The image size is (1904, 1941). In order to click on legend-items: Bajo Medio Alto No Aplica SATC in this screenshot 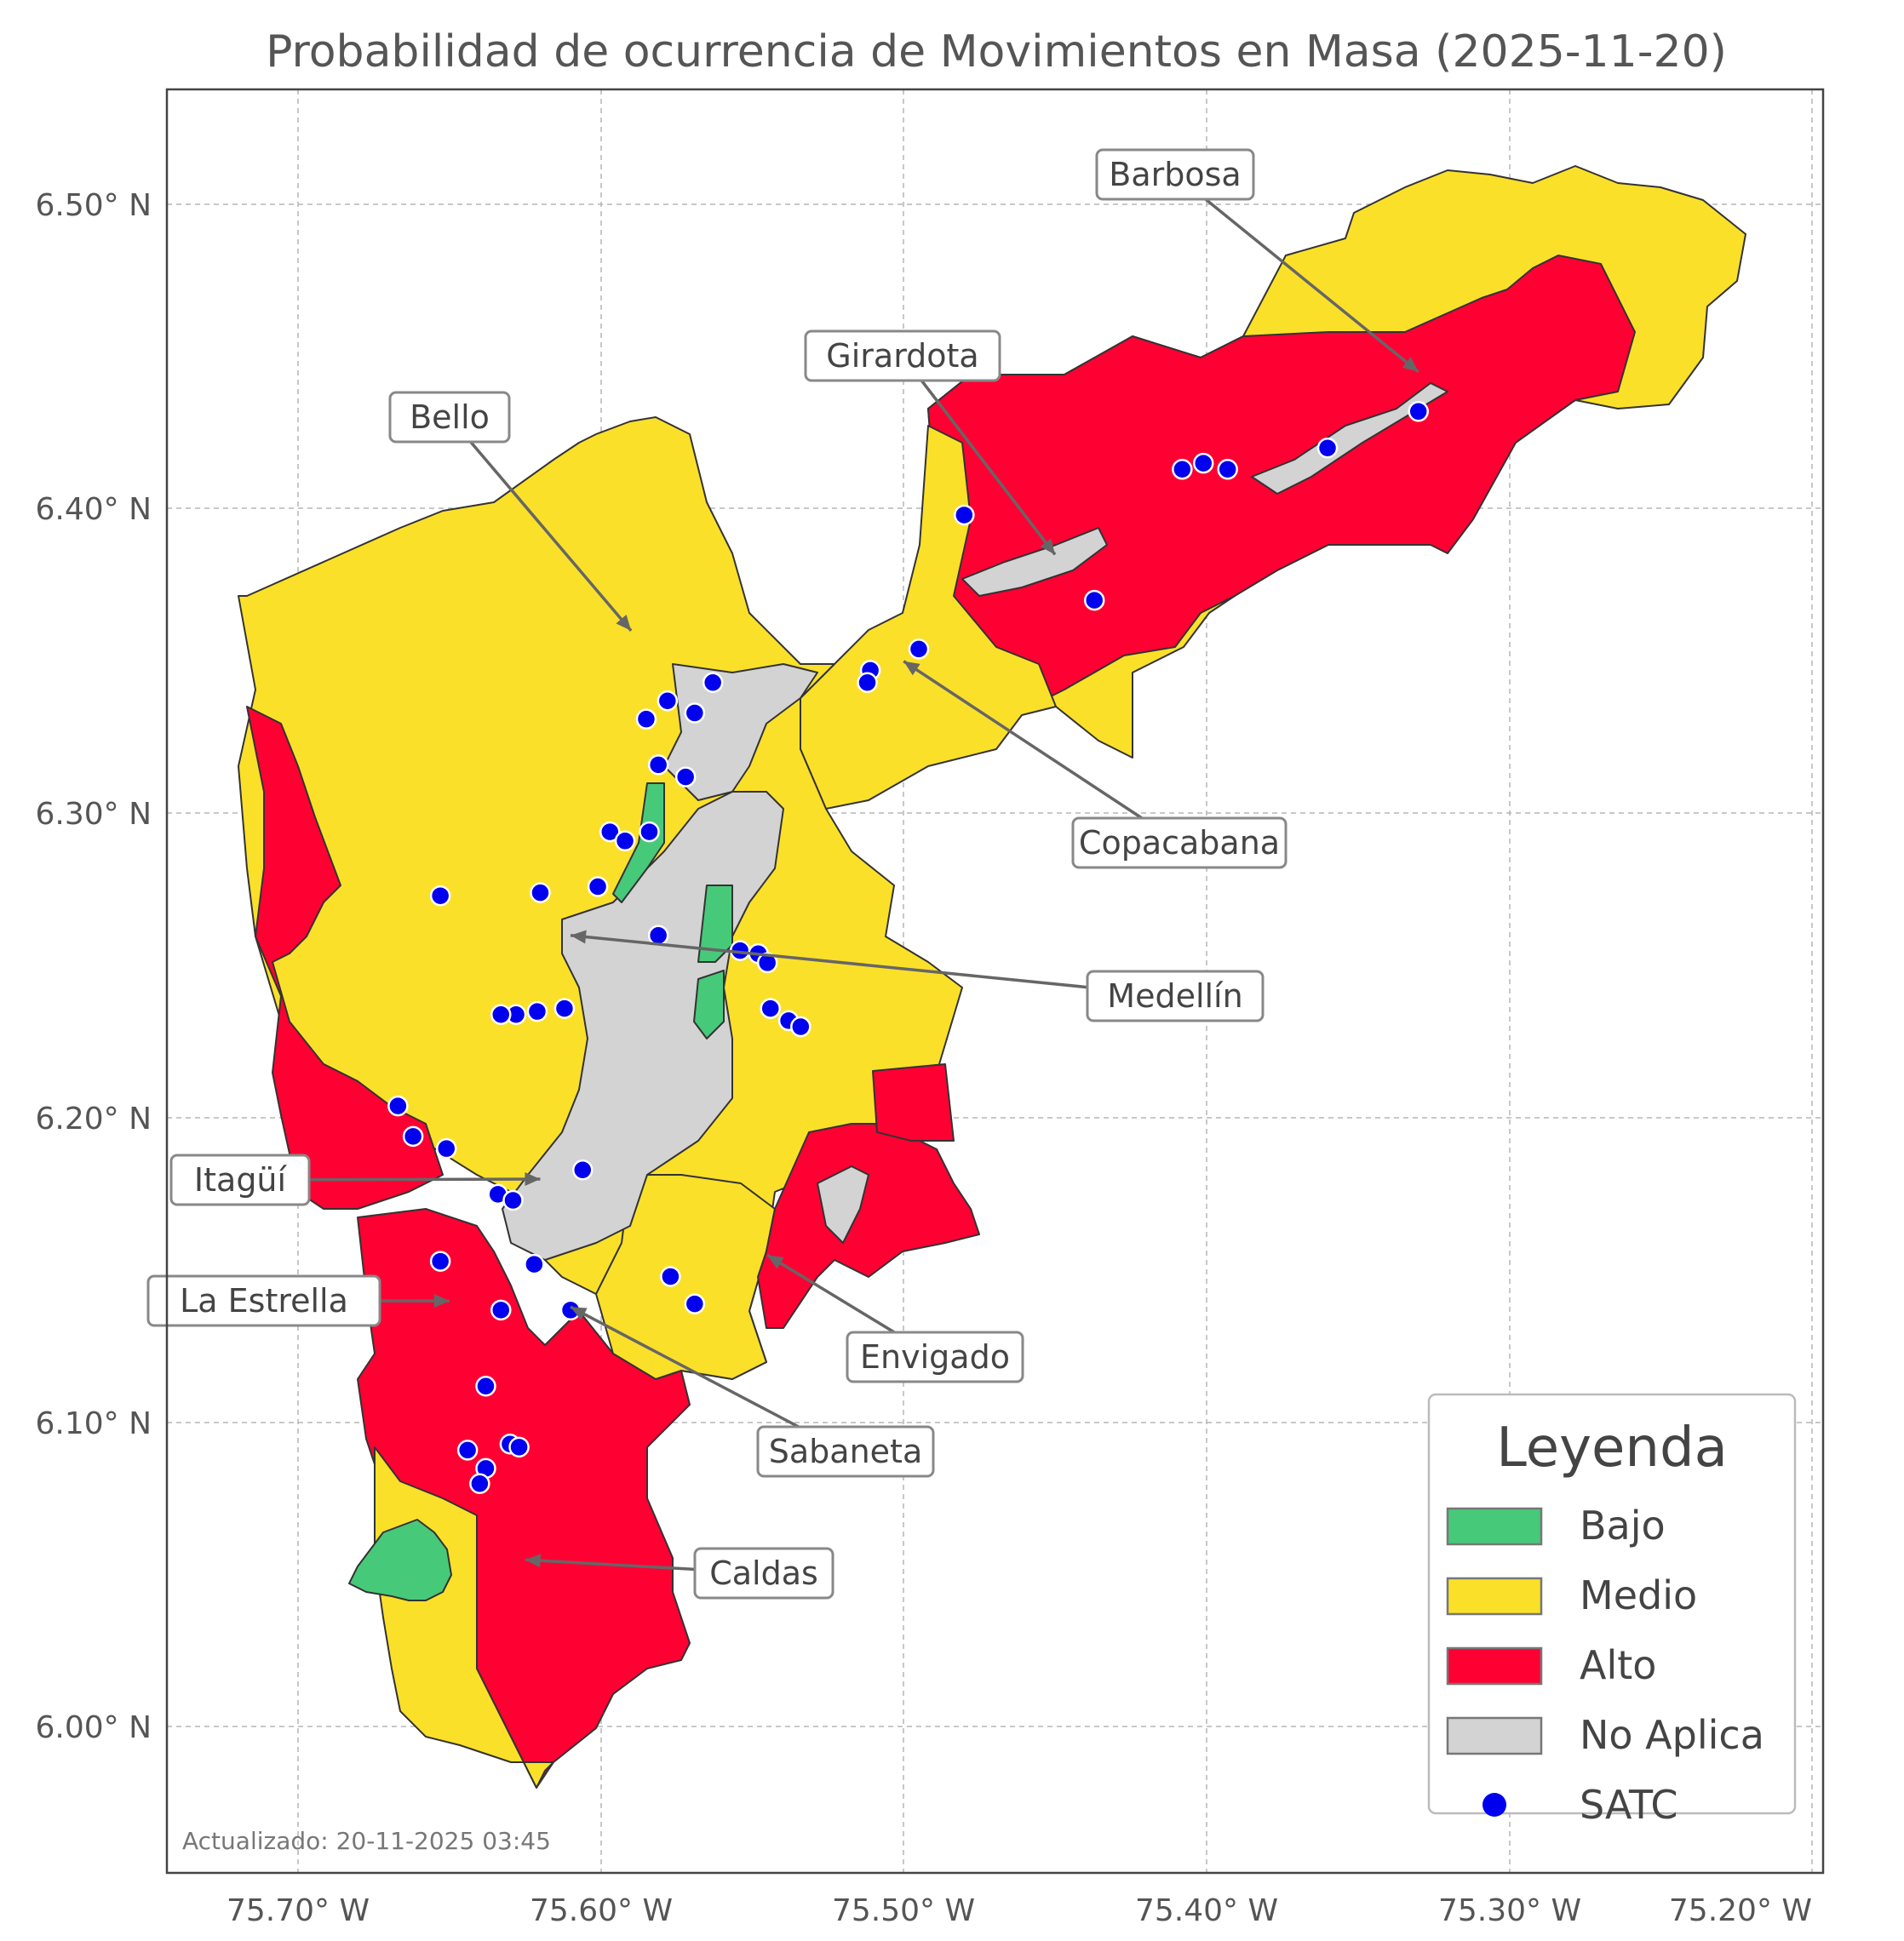, I will do `click(1605, 1665)`.